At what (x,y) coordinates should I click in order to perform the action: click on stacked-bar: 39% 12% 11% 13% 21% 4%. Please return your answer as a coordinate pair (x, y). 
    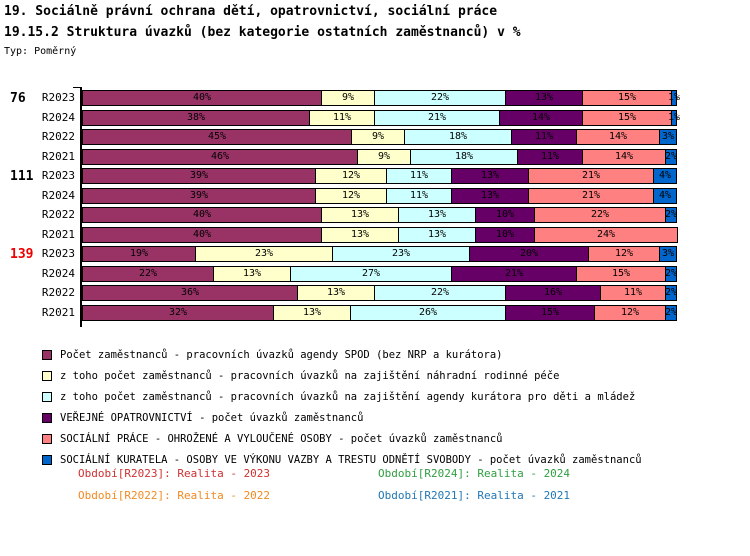
    Looking at the image, I should click on (382, 195).